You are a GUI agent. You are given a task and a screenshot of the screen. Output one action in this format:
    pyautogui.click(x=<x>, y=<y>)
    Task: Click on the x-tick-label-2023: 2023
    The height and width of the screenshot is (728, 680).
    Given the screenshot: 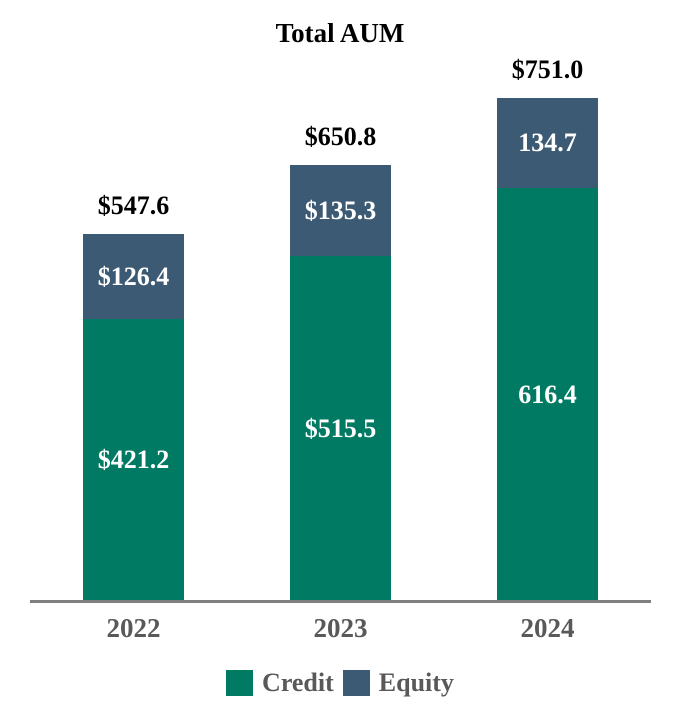 What is the action you would take?
    pyautogui.click(x=340, y=628)
    